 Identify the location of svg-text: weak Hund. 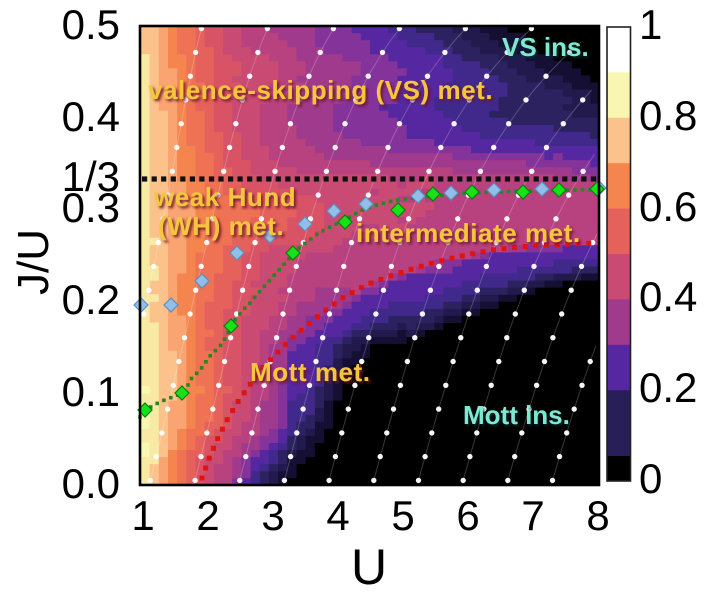
(224, 197).